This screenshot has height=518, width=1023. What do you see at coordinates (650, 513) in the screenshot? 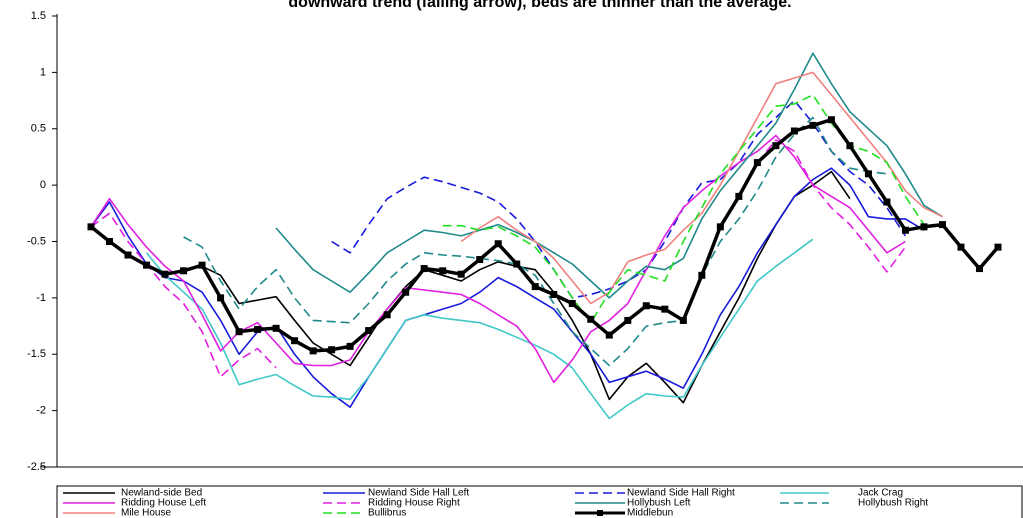
I see `legend-label: Middlebun` at bounding box center [650, 513].